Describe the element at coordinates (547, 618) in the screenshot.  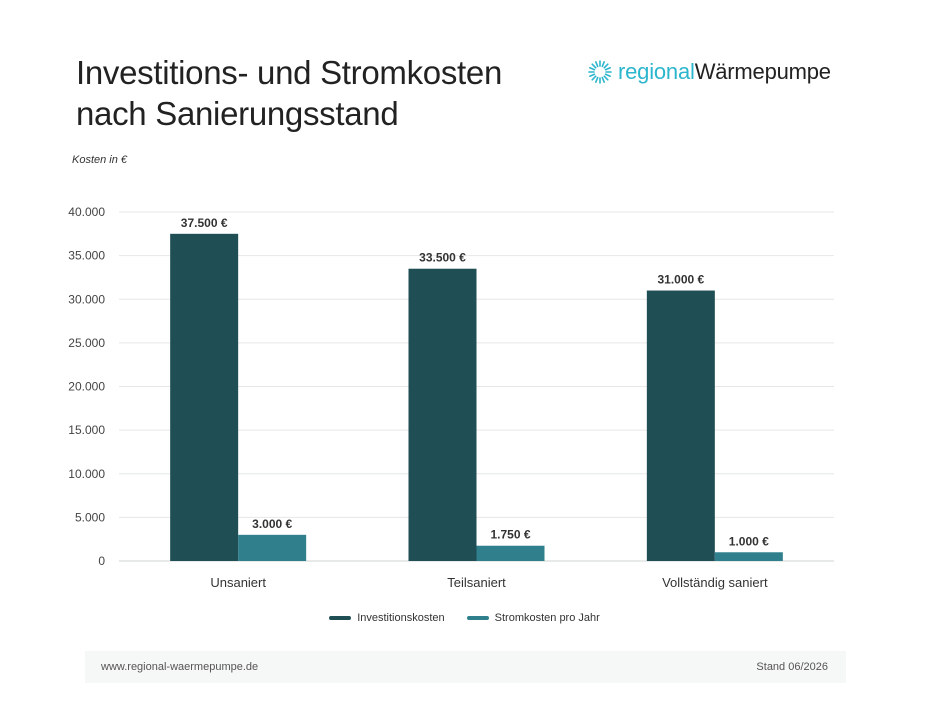
I see `legend-label: Stromkosten pro Jahr` at that location.